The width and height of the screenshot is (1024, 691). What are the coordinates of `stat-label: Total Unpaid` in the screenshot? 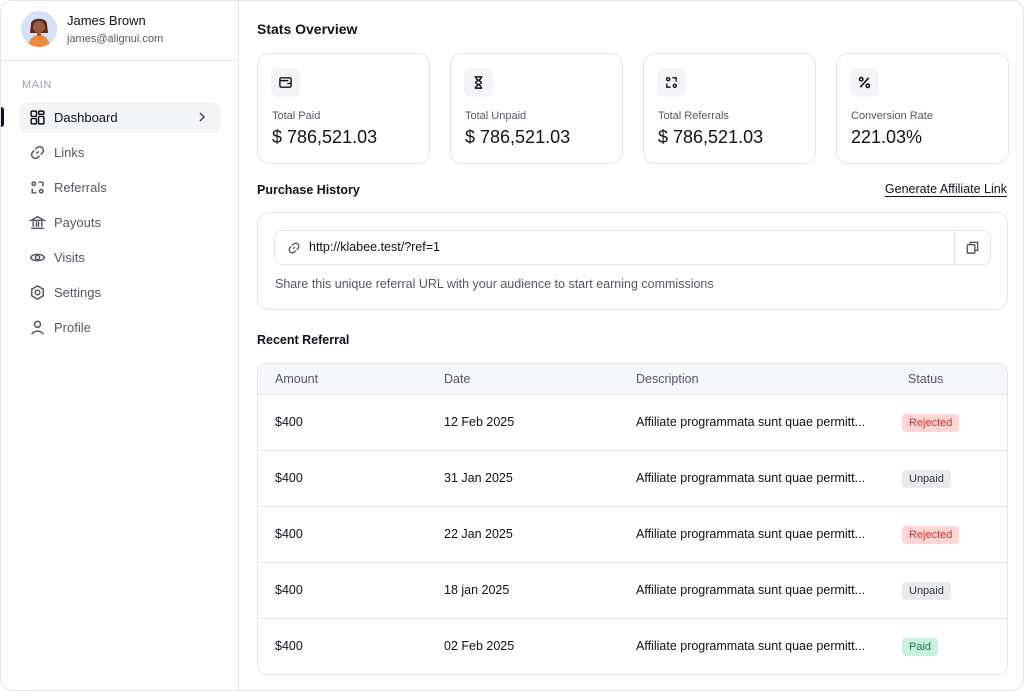 It's located at (496, 116).